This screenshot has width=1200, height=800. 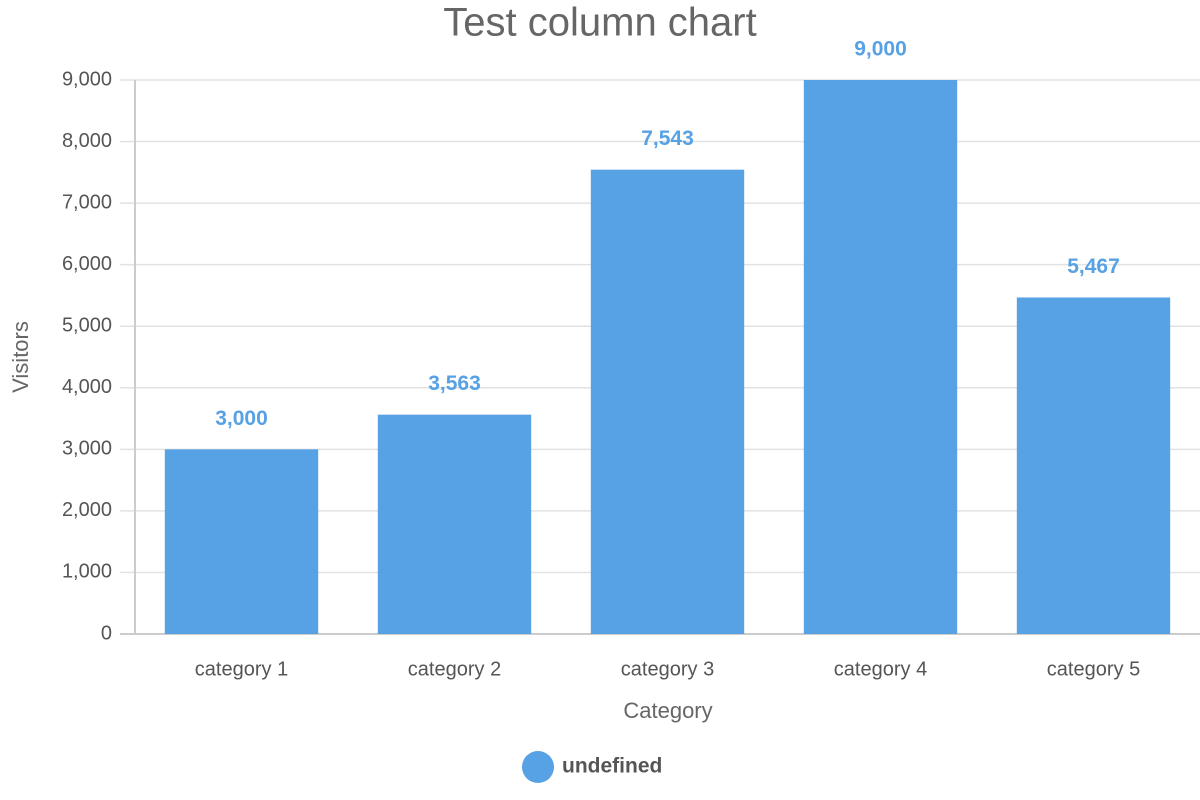 I want to click on x-tick-label: category 1, so click(x=241, y=669).